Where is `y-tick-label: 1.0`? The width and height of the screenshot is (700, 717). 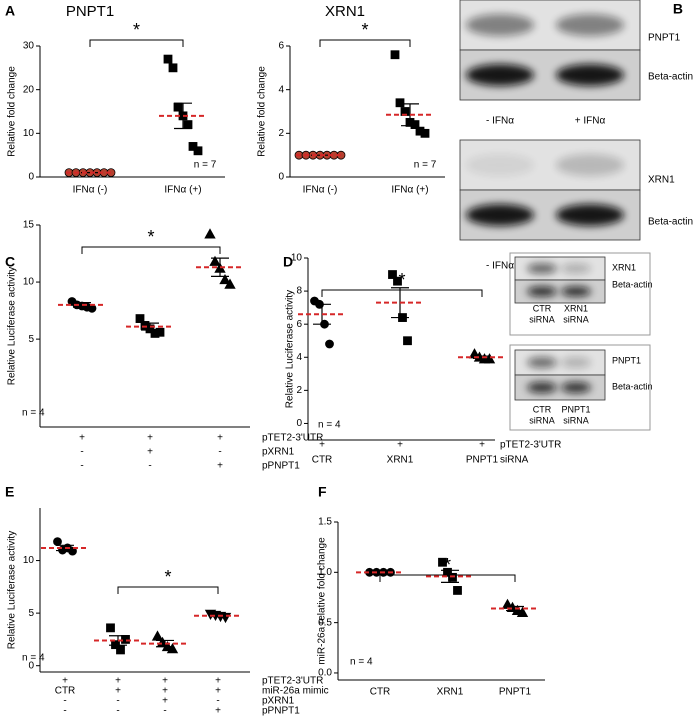 y-tick-label: 1.0 is located at coordinates (325, 572).